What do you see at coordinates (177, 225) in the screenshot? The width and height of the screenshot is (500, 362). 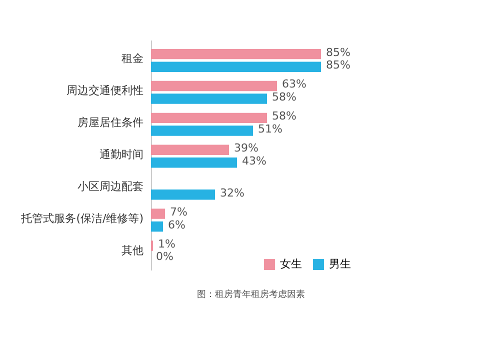 I see `data-label: 6%` at bounding box center [177, 225].